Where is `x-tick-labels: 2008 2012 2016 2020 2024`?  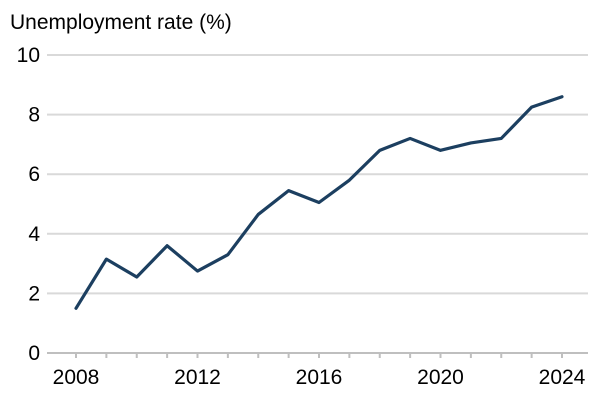
x-tick-labels: 2008 2012 2016 2020 2024 is located at coordinates (319, 377).